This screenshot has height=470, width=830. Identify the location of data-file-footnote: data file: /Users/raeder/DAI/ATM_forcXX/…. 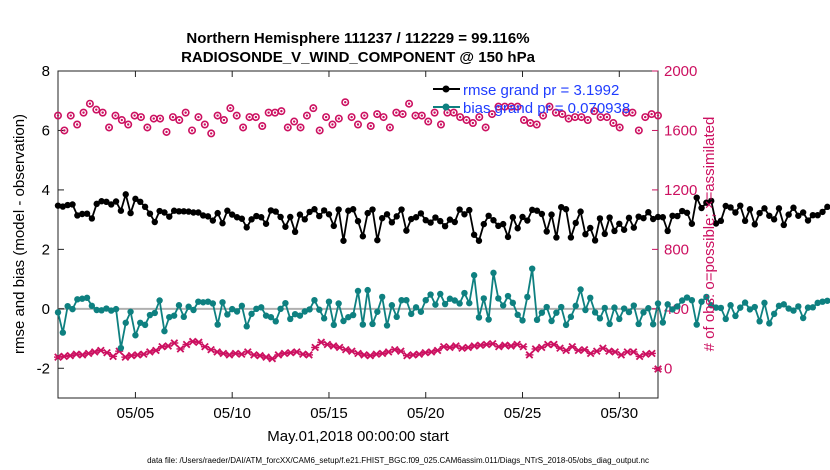
(398, 460).